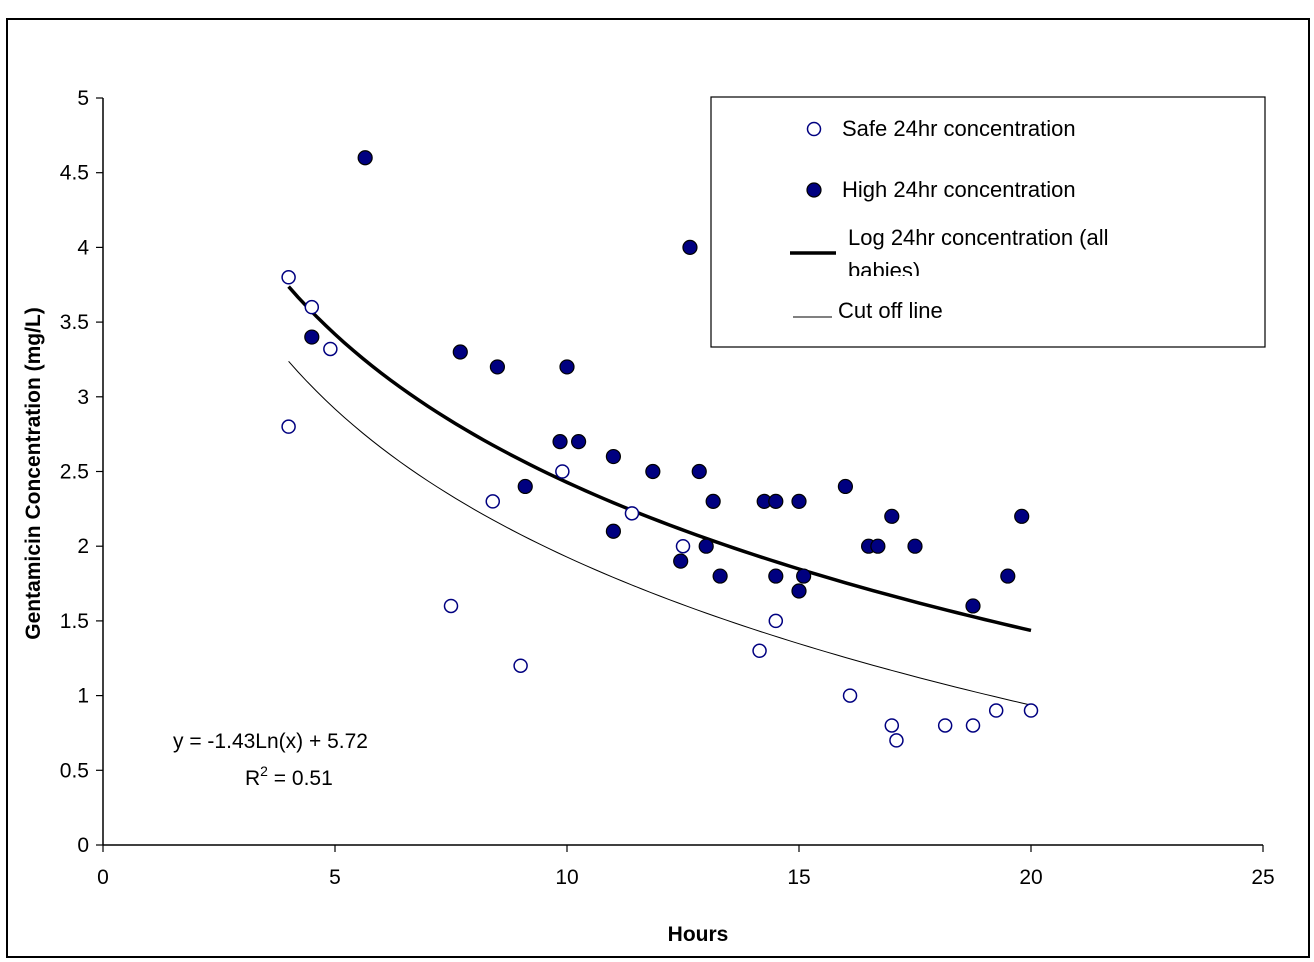 The height and width of the screenshot is (962, 1314). Describe the element at coordinates (959, 189) in the screenshot. I see `legend-high-label: High 24hr concentration` at that location.